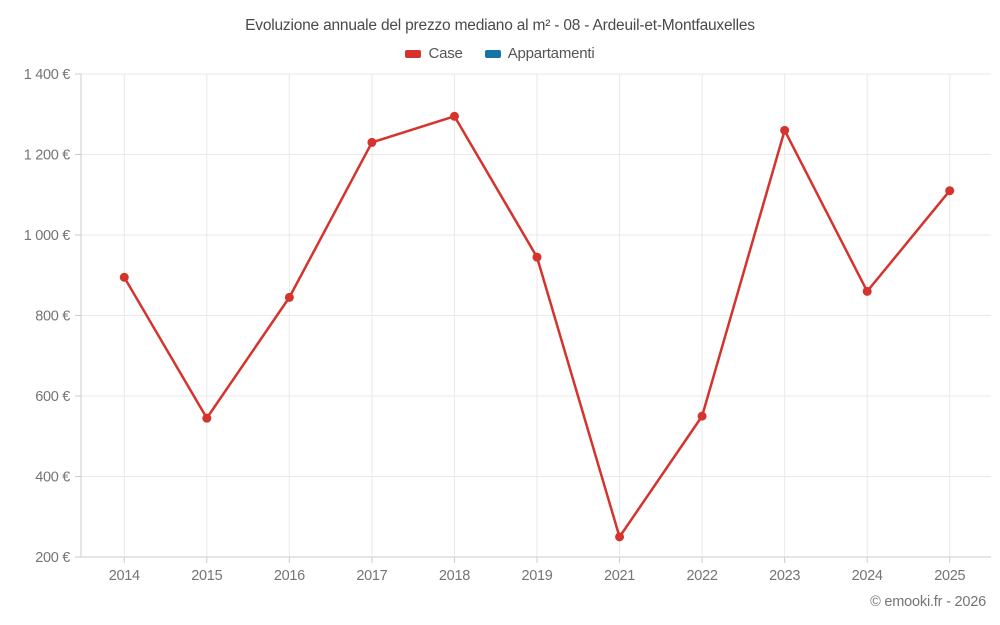 This screenshot has height=625, width=1000. Describe the element at coordinates (867, 291) in the screenshot. I see `data-point-case-2024` at that location.